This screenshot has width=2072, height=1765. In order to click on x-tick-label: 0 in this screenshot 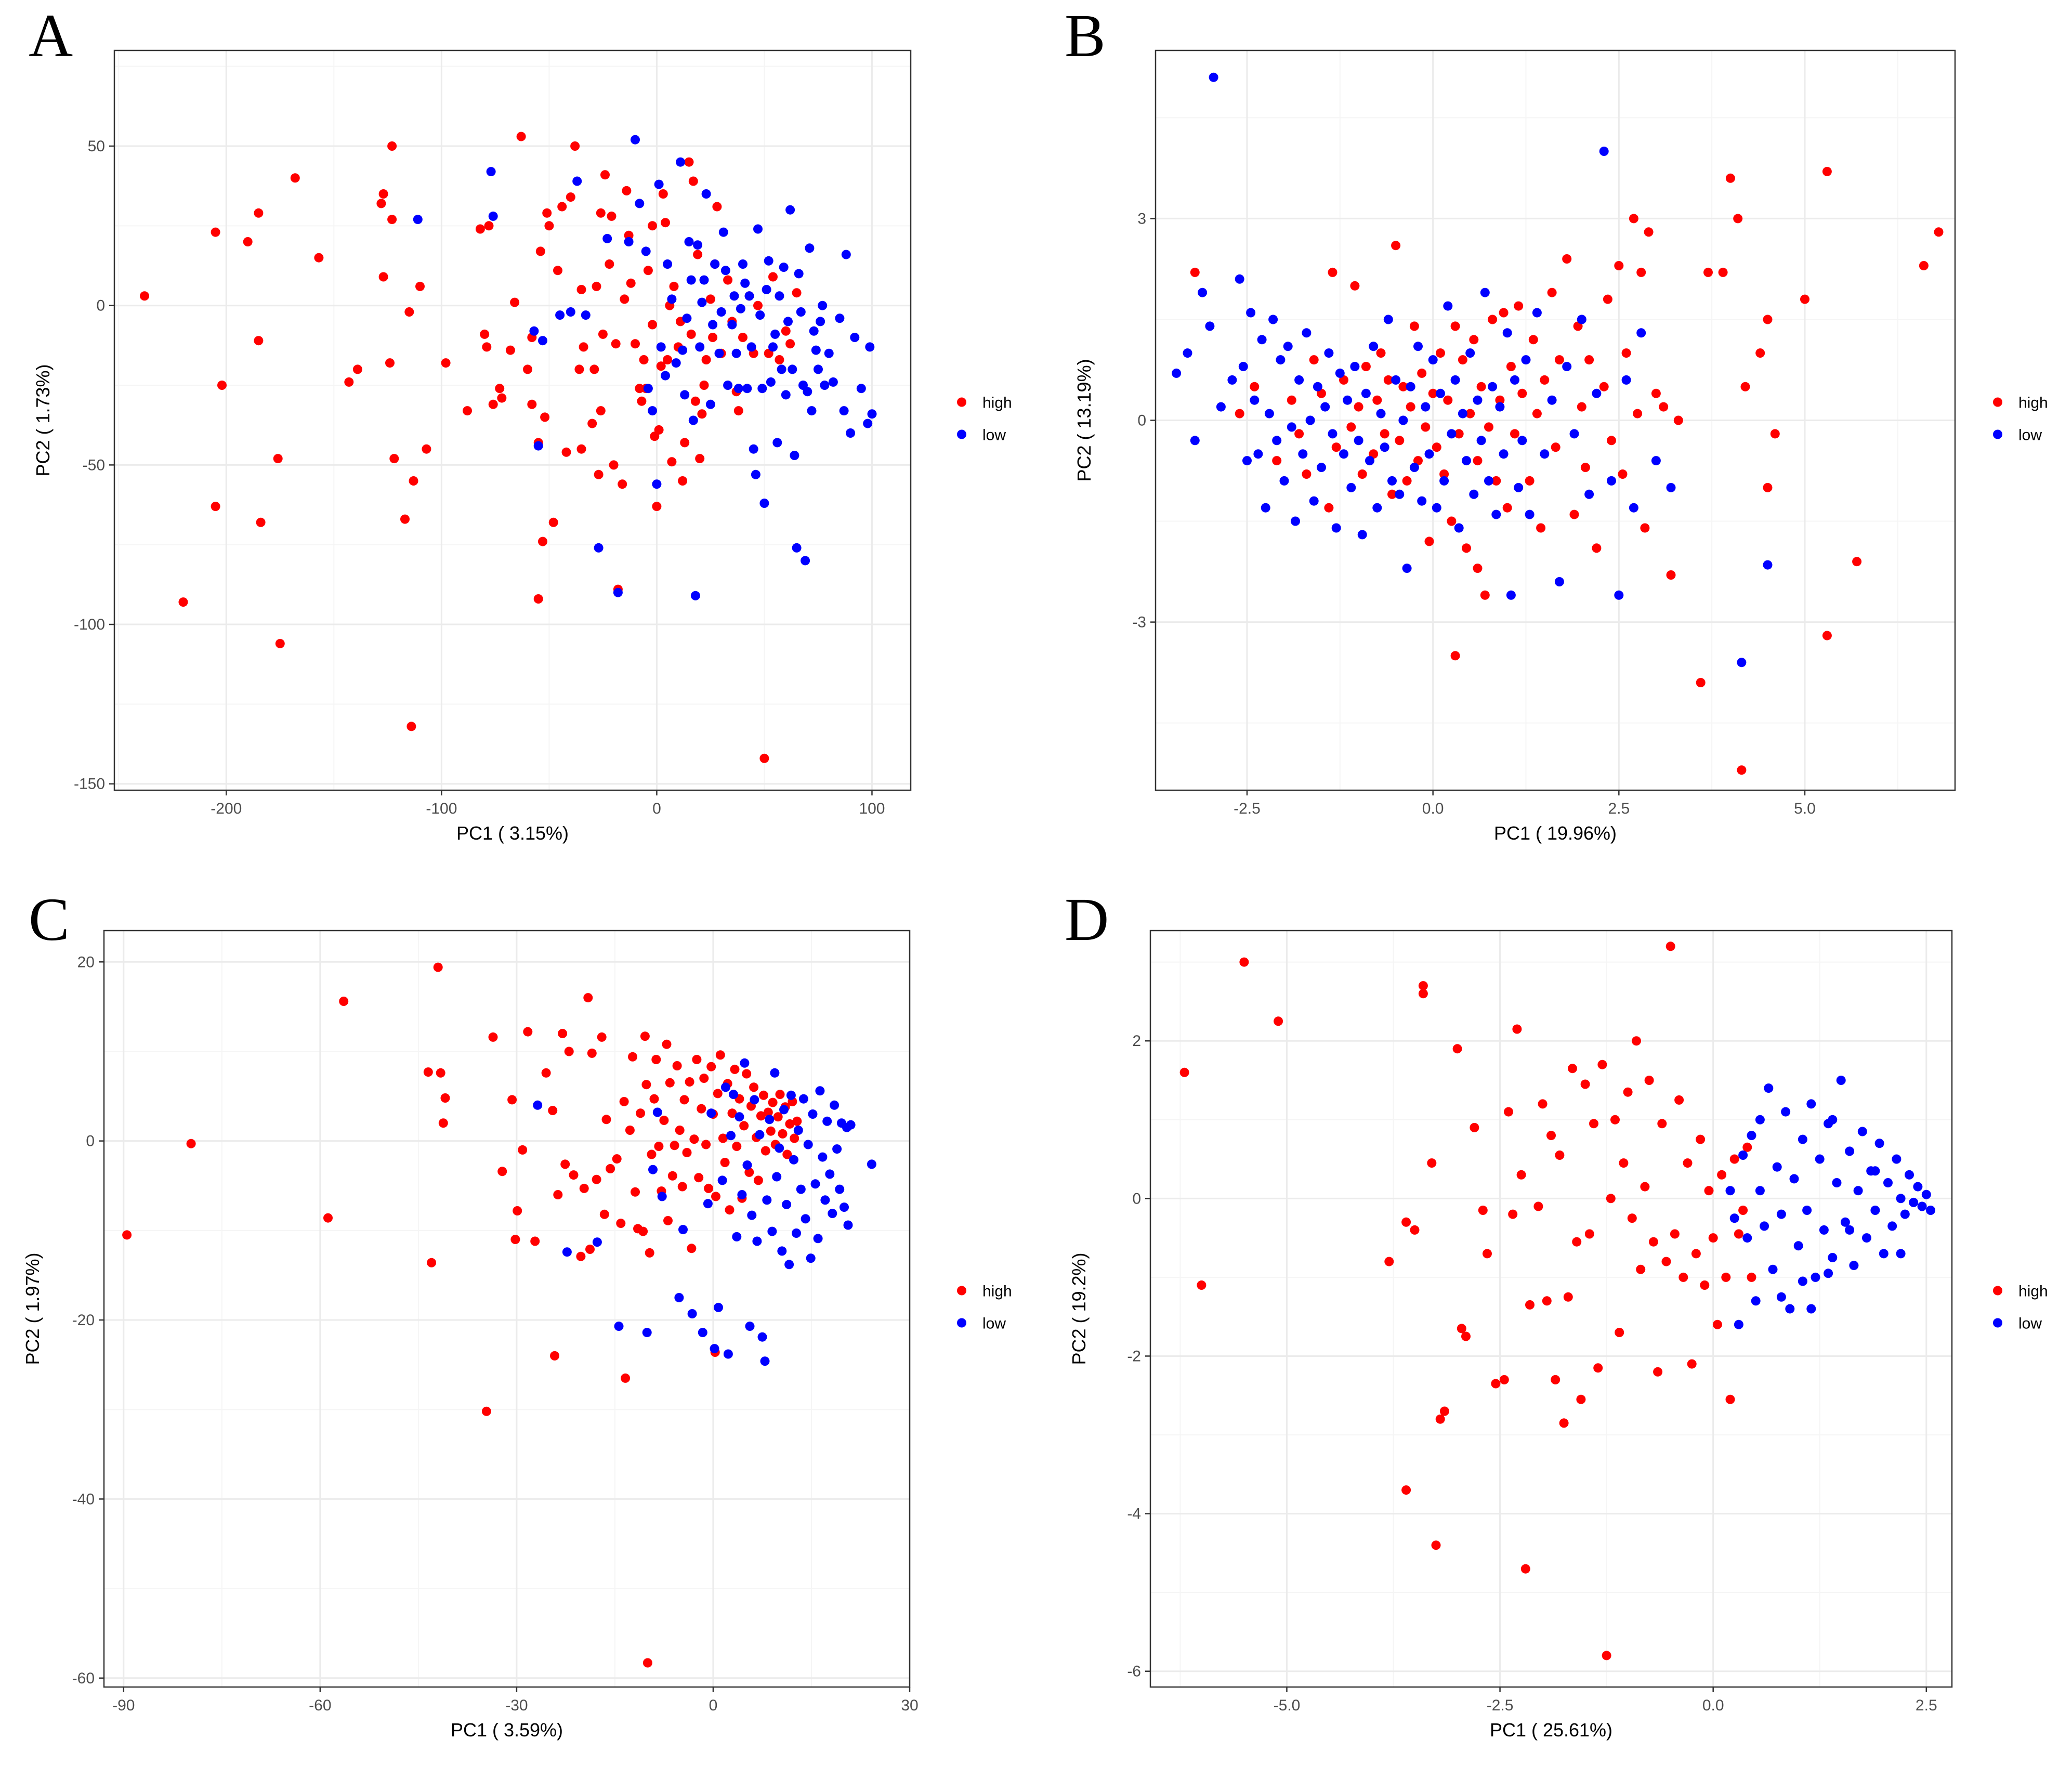, I will do `click(656, 808)`.